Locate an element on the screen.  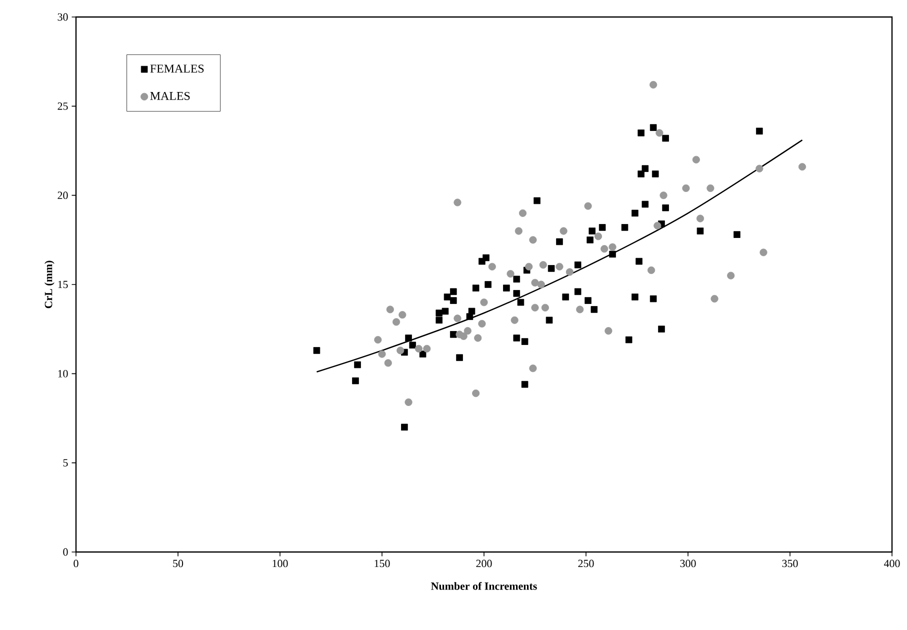
x-tick-label: 400 is located at coordinates (892, 564).